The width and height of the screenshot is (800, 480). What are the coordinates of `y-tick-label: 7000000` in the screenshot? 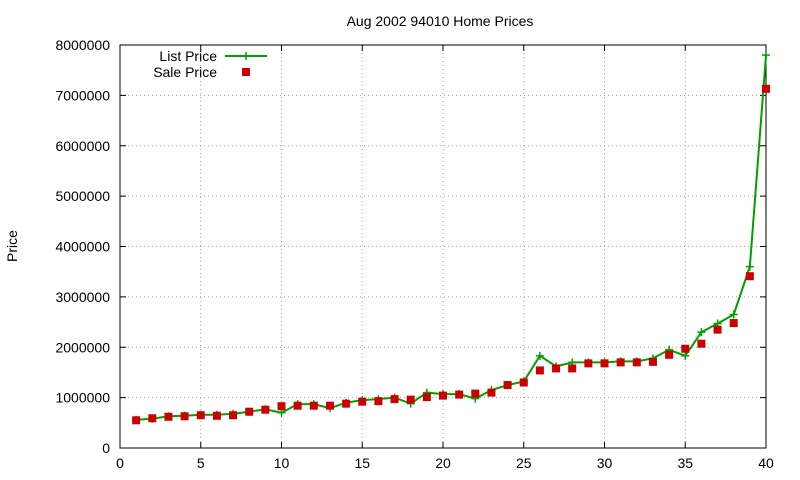 It's located at (82, 95).